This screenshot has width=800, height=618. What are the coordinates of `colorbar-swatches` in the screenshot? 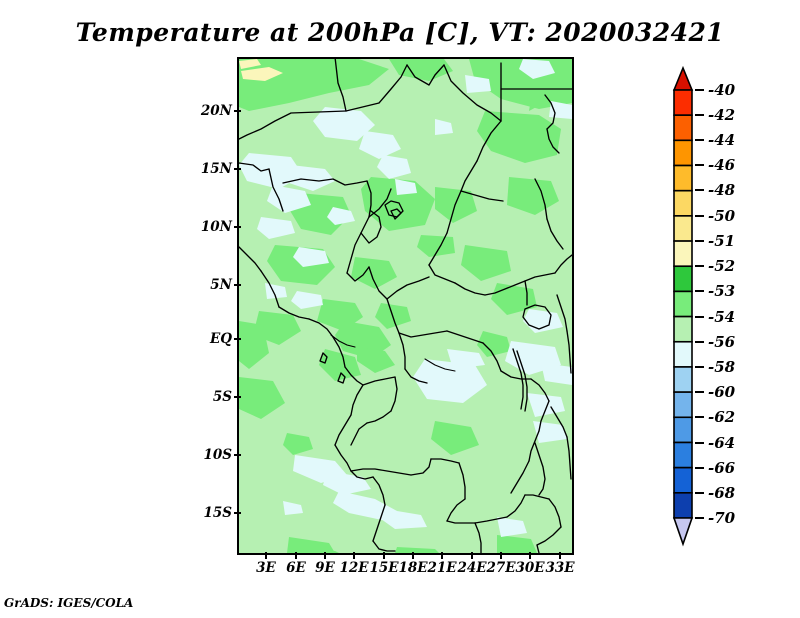 It's located at (683, 306).